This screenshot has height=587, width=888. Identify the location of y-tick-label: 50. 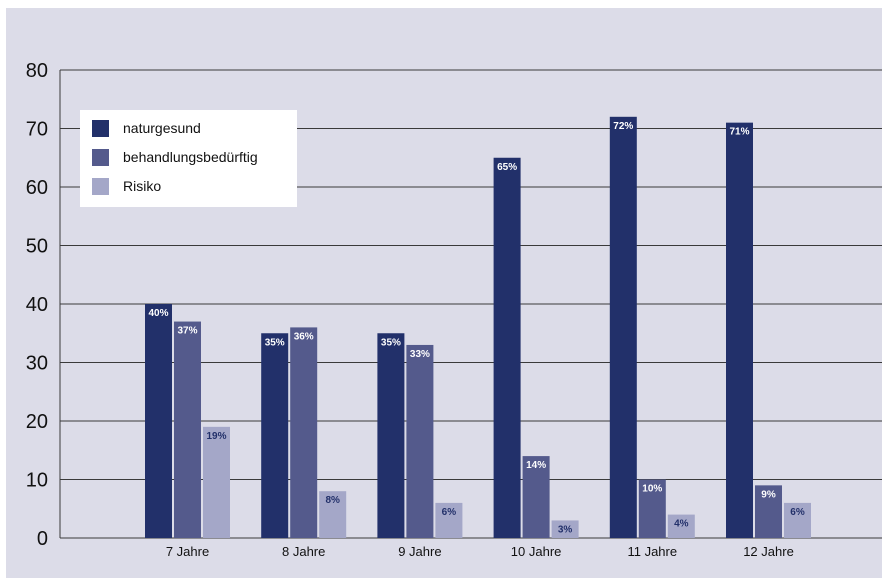
(37, 247).